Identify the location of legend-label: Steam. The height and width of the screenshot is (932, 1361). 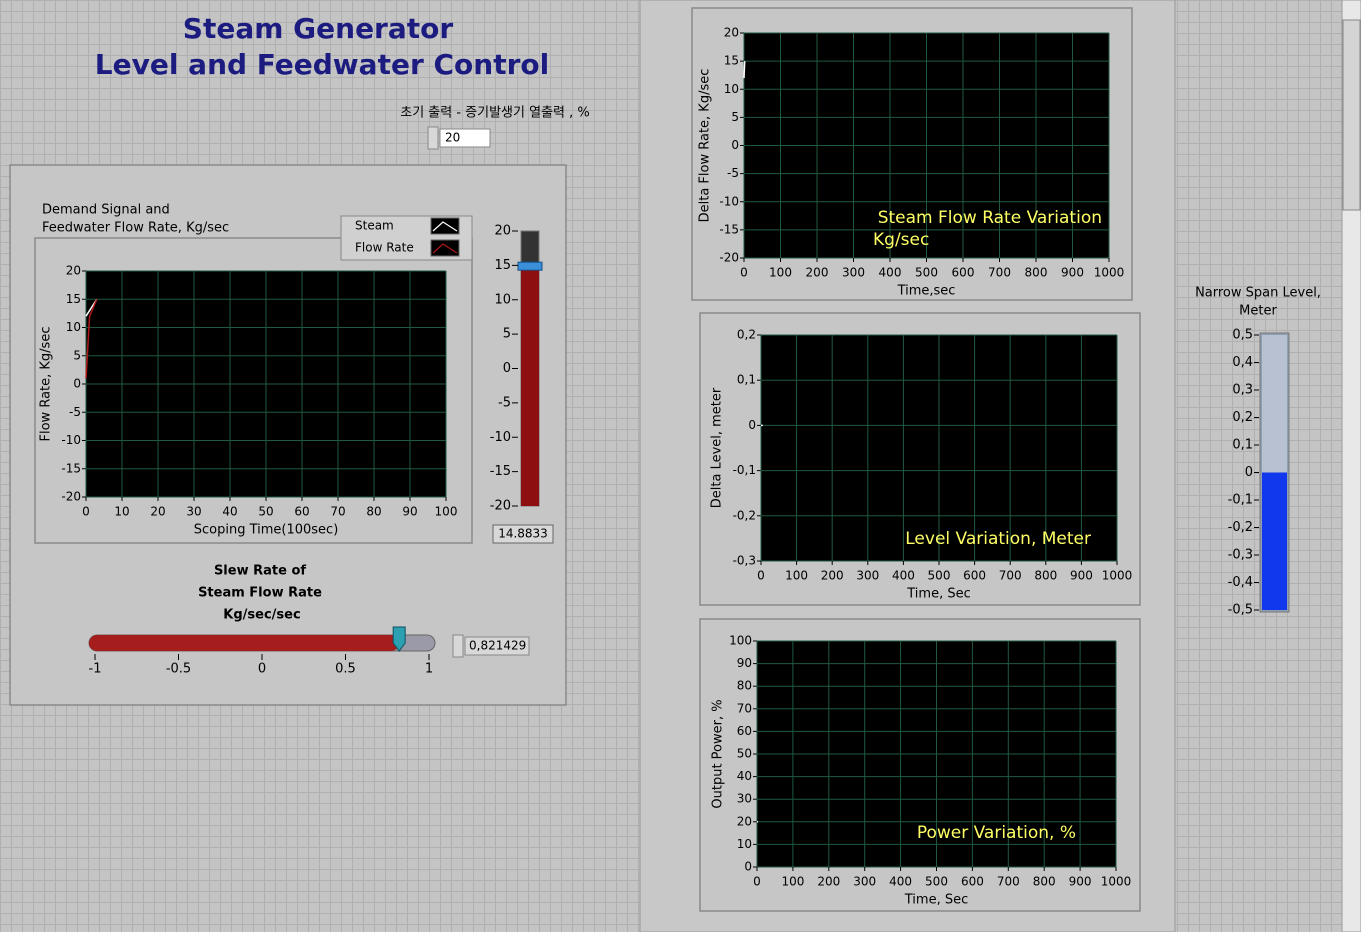
(374, 226).